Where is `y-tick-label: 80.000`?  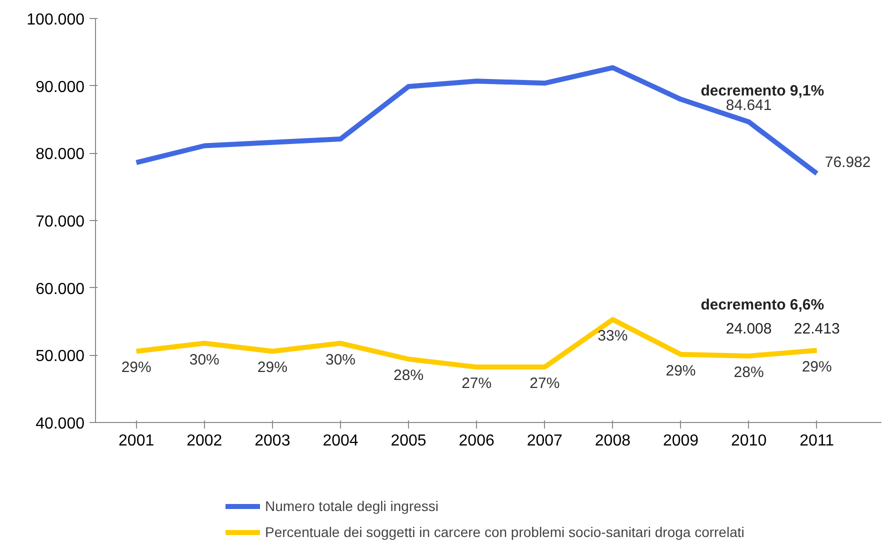
y-tick-label: 80.000 is located at coordinates (60, 155).